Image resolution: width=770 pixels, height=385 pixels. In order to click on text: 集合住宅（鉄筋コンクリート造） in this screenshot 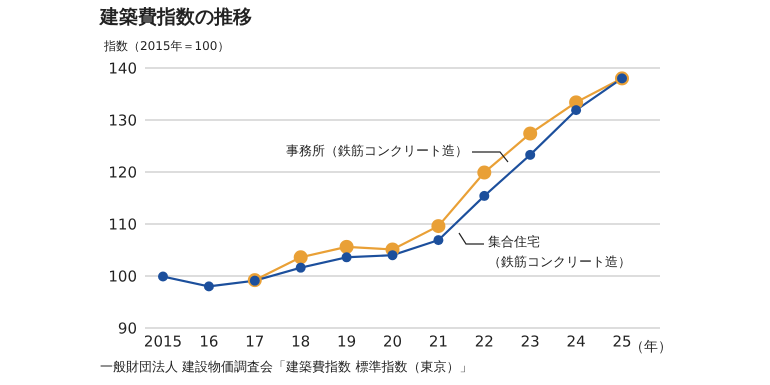, I will do `click(559, 253)`.